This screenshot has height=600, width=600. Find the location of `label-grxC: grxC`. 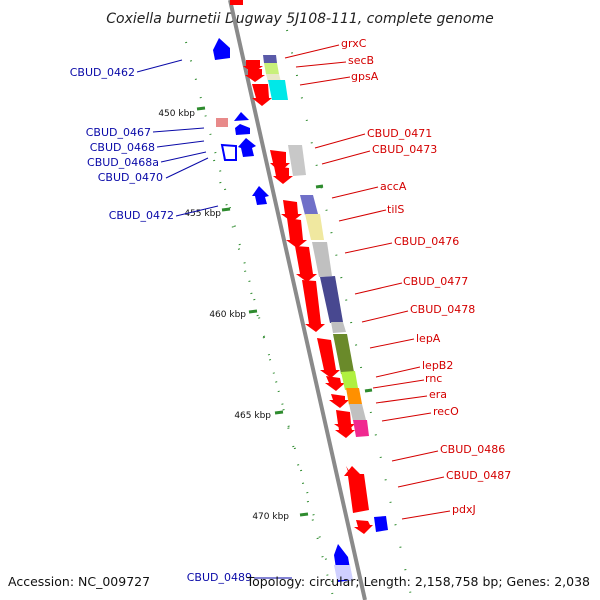

label-grxC: grxC is located at coordinates (354, 43).